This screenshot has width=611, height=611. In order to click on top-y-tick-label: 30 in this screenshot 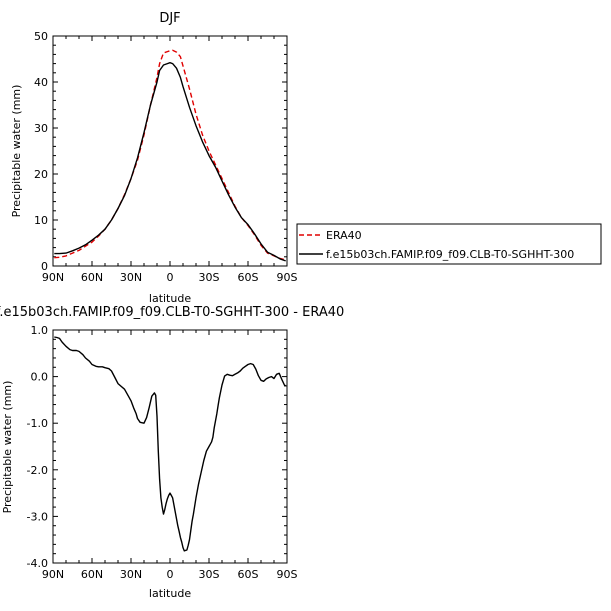, I will do `click(41, 128)`.